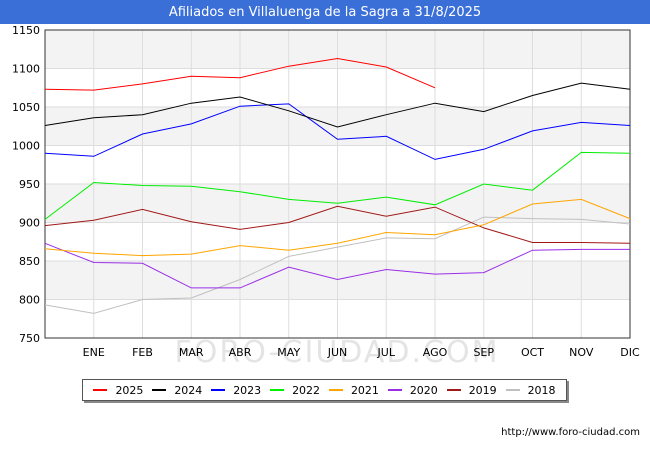 This screenshot has width=650, height=450. I want to click on y-axis-labels: 750 800 850 900 950 1000 1050 1100 1150, so click(26, 184).